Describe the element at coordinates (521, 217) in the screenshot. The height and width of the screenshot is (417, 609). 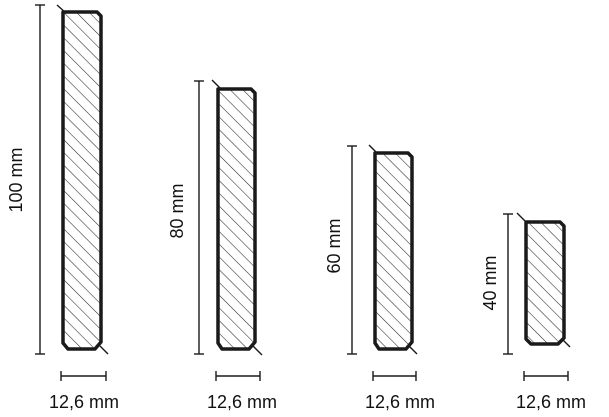
I see `profile-top-hook` at that location.